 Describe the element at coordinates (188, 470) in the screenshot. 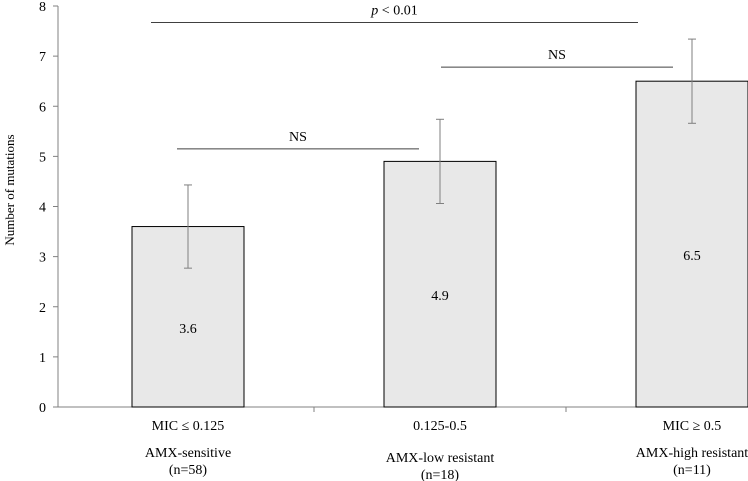

I see `category-n-label: (n=58)` at that location.